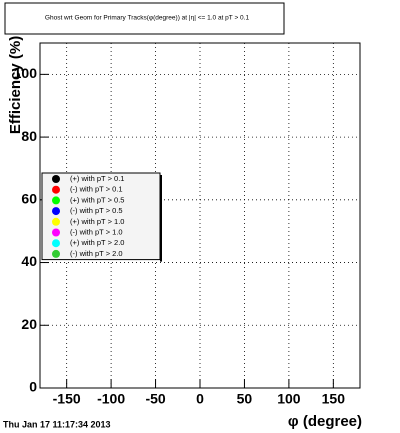  Describe the element at coordinates (111, 399) in the screenshot. I see `x-tick-label: -100` at that location.